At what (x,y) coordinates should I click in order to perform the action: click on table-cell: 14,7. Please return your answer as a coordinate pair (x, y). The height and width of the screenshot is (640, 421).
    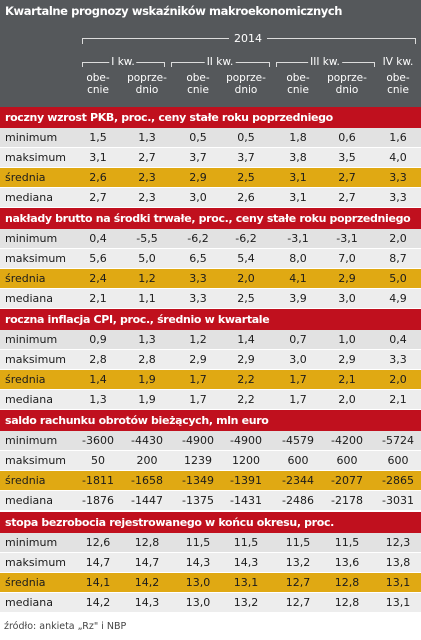
    Looking at the image, I should click on (147, 562).